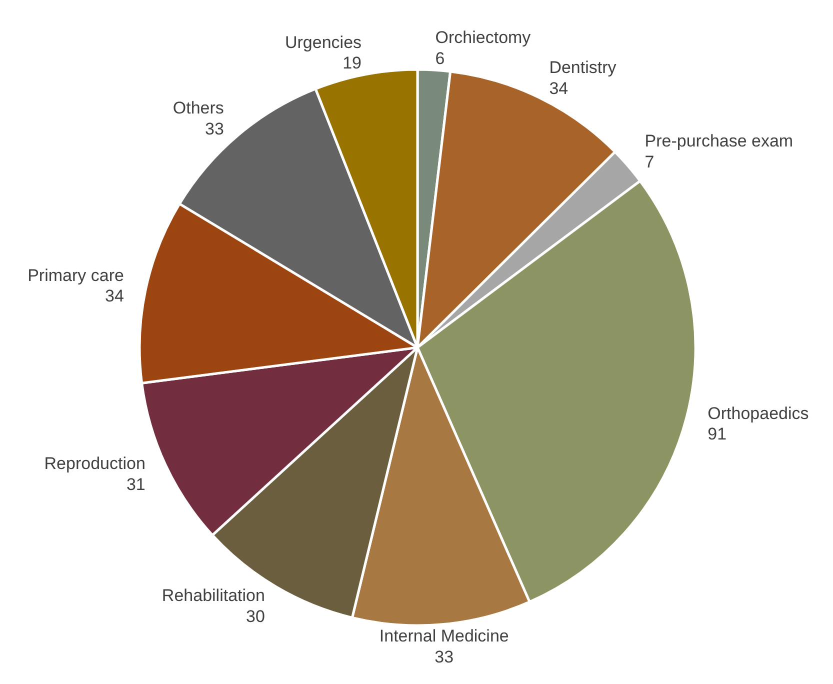 Image resolution: width=833 pixels, height=684 pixels. Describe the element at coordinates (649, 162) in the screenshot. I see `data-label: 7` at that location.